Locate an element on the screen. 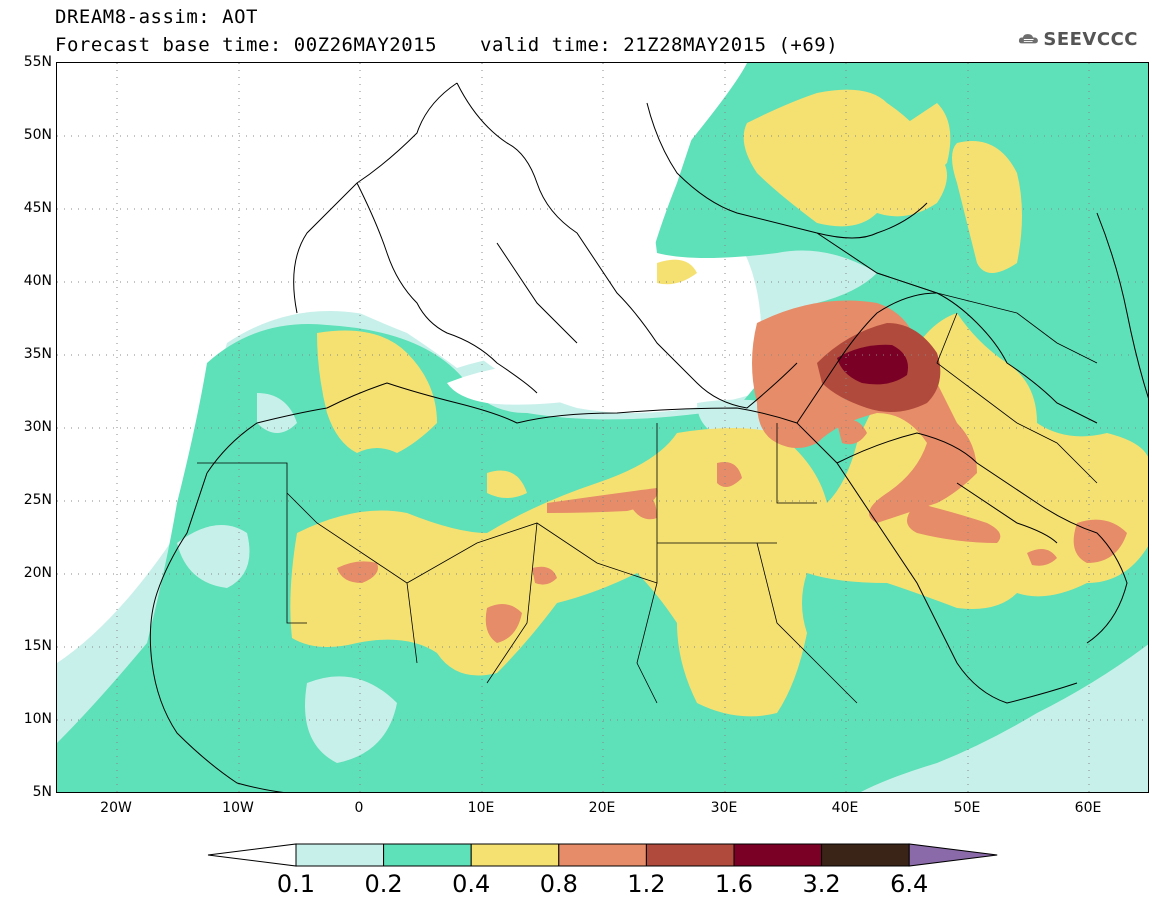 The width and height of the screenshot is (1165, 905). seevccc-logo: SEEVCCC is located at coordinates (1078, 39).